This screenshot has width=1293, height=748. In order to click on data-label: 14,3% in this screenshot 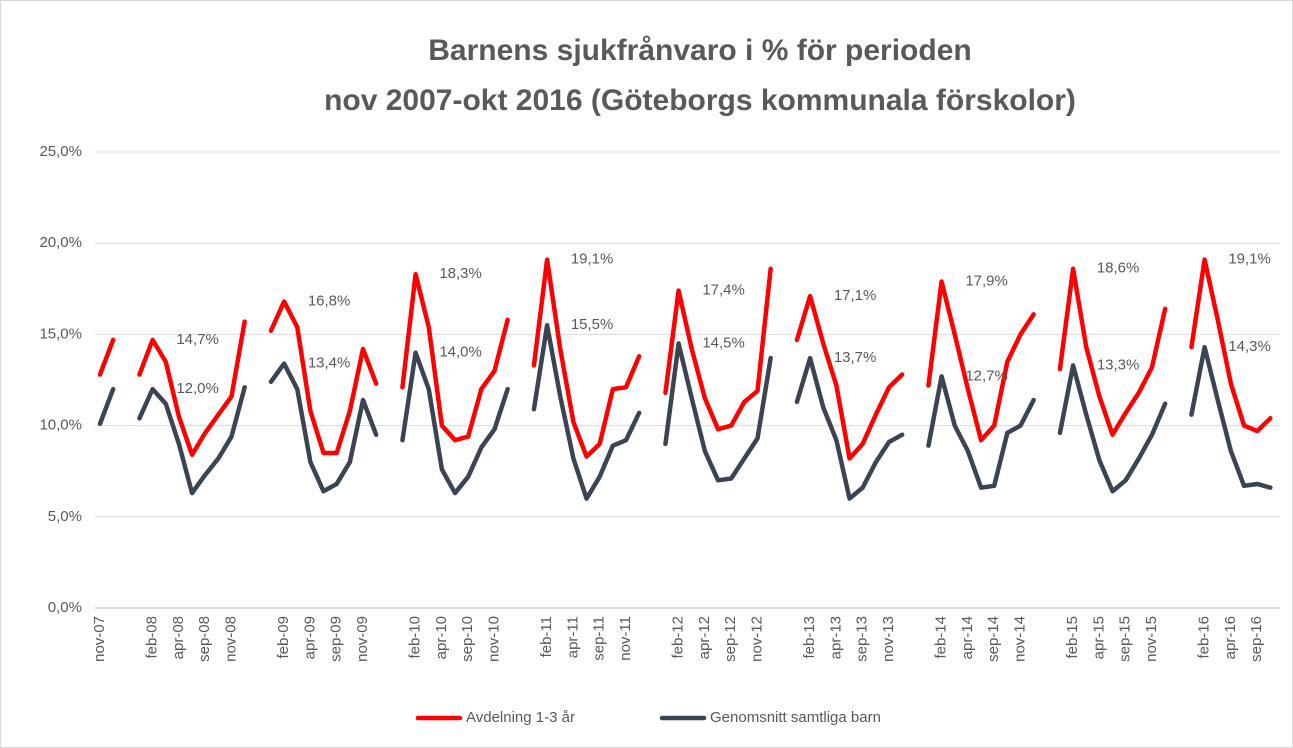, I will do `click(1249, 346)`.